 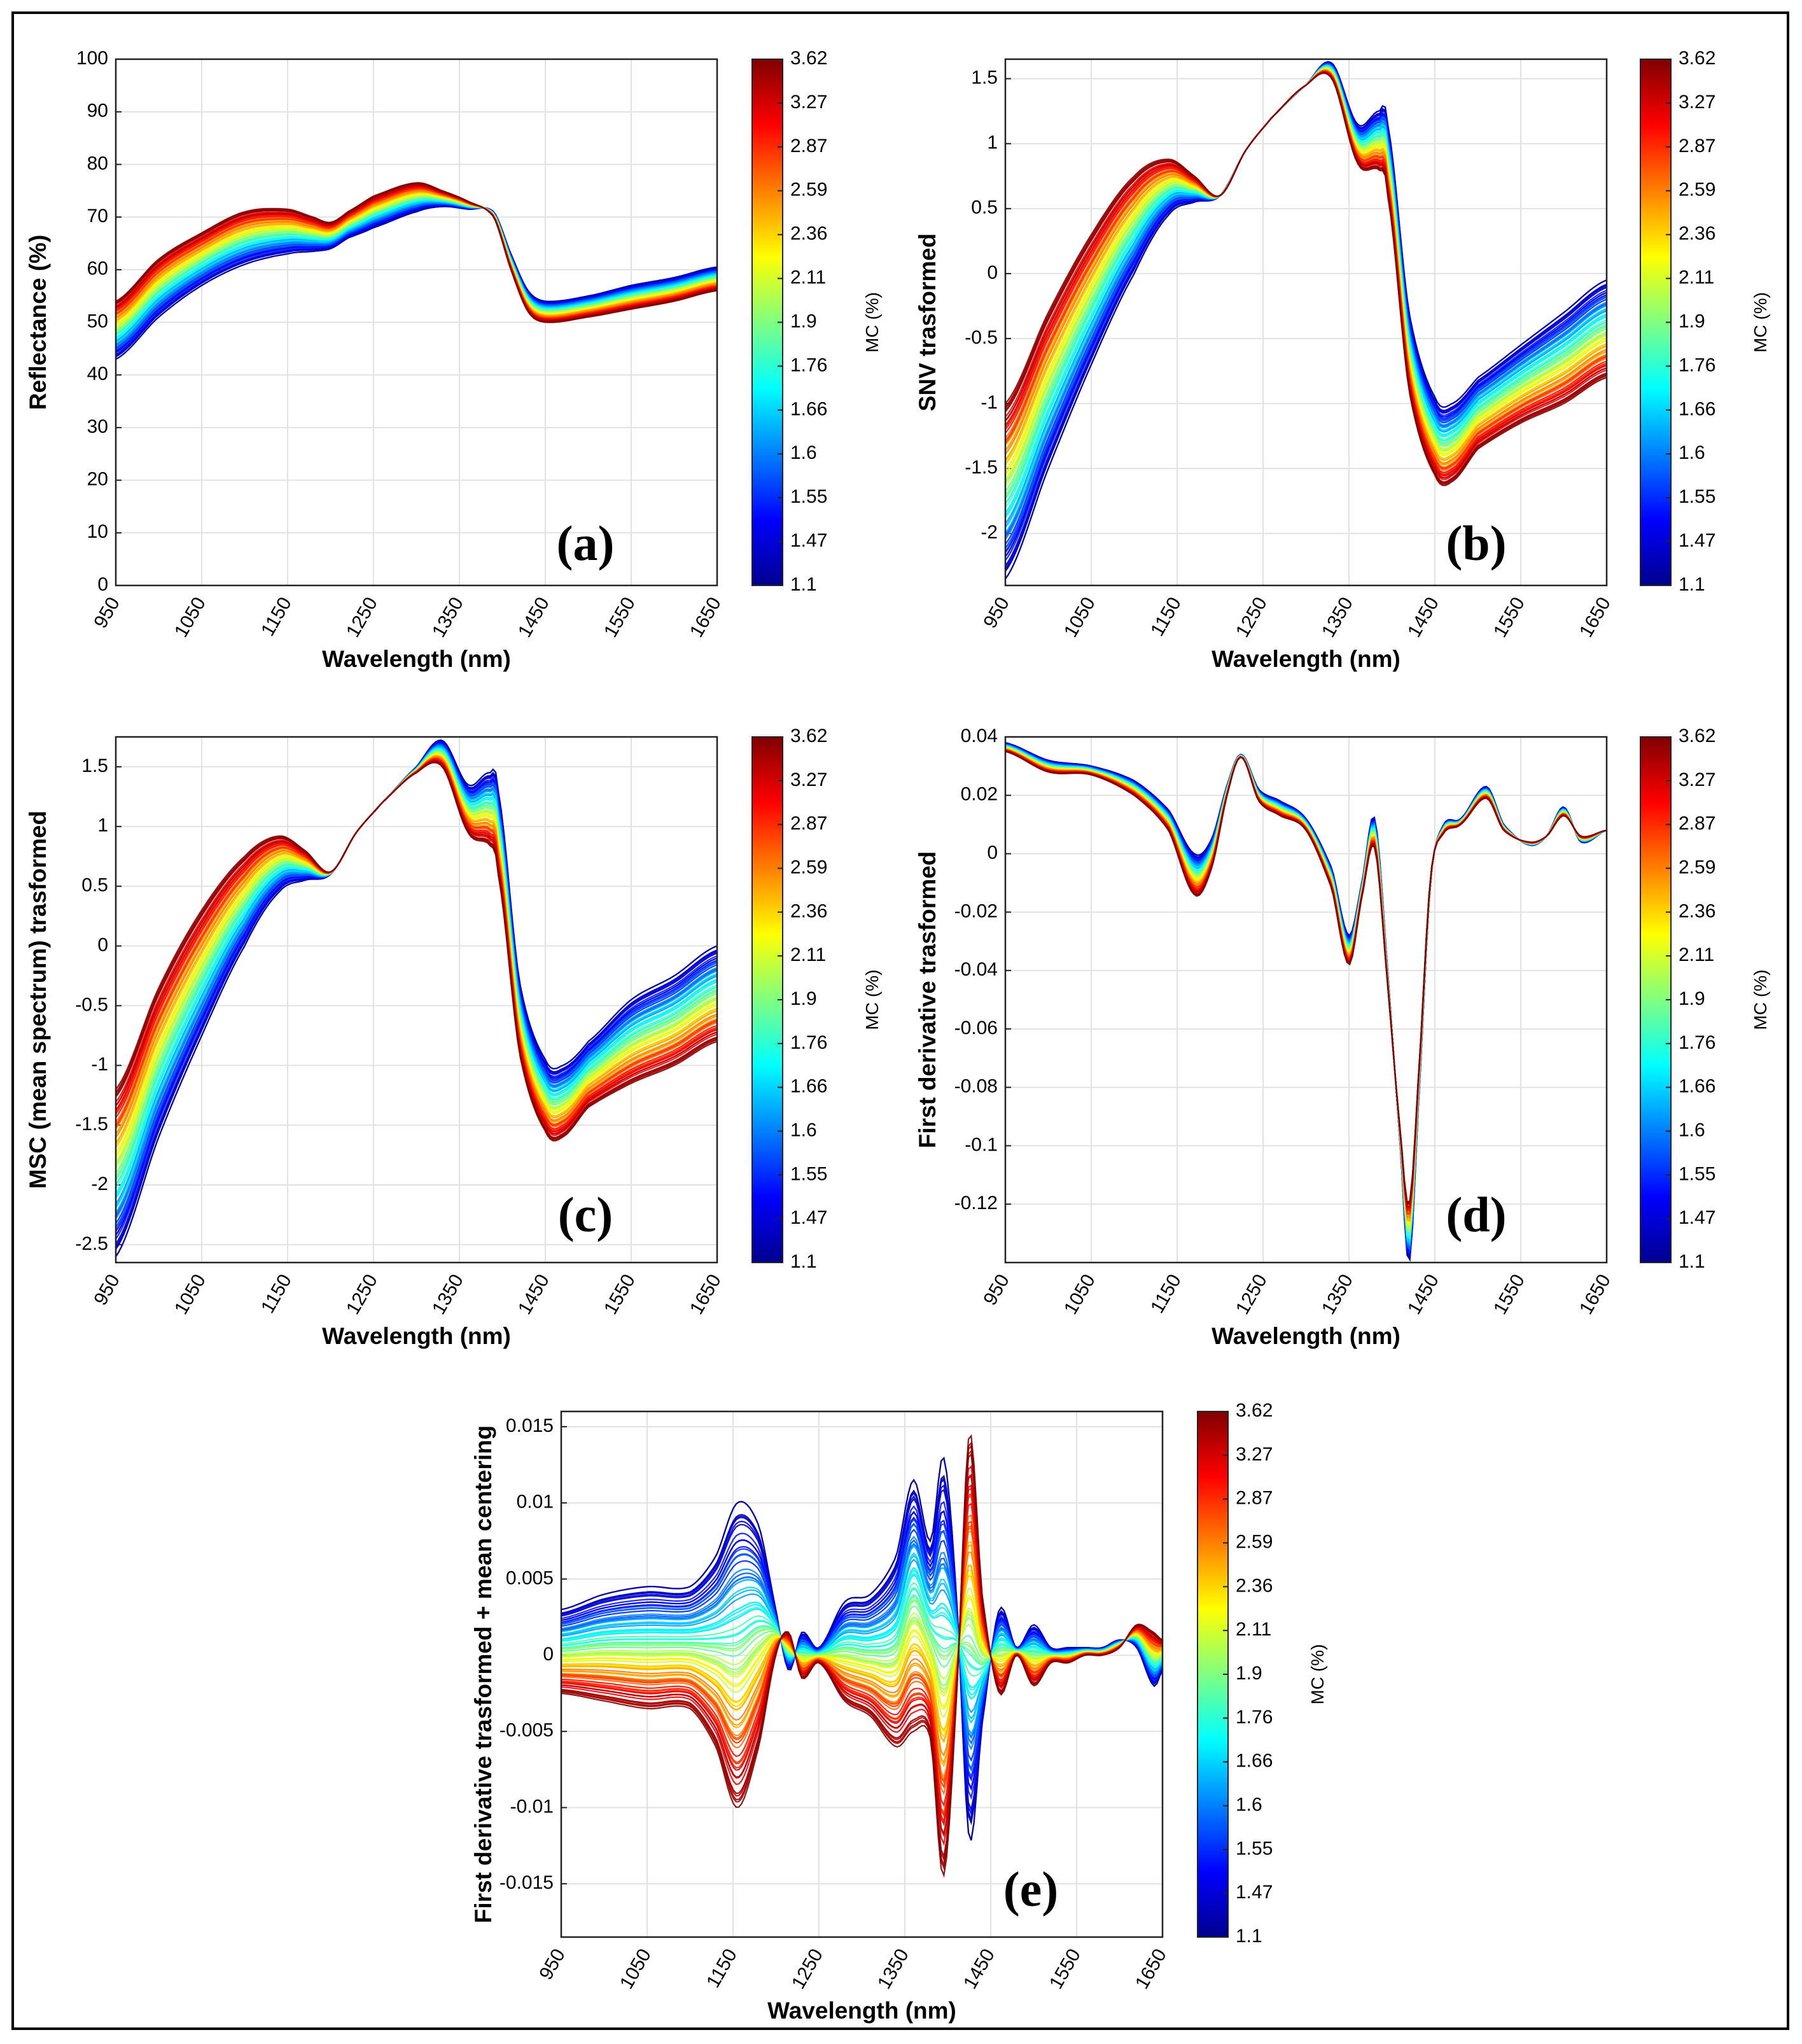 I want to click on y-tick-label: -0.06, so click(x=976, y=1028).